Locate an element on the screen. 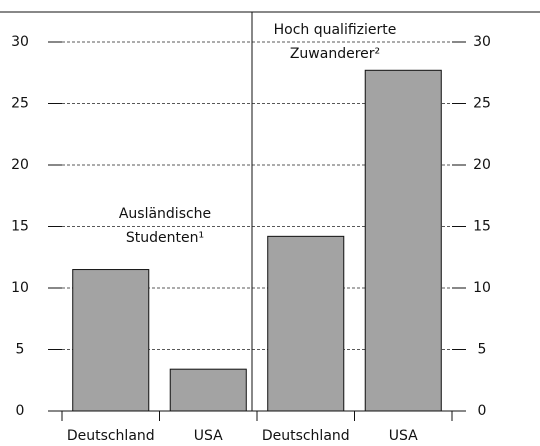 The width and height of the screenshot is (540, 446). y-tick-label-right: 30 is located at coordinates (482, 42).